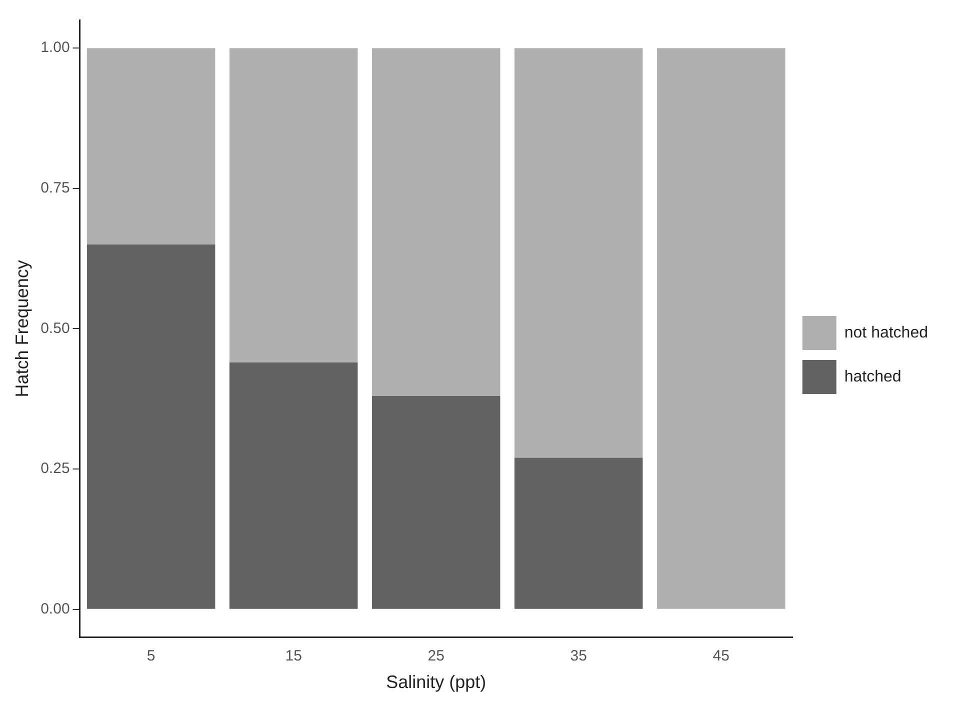 The width and height of the screenshot is (956, 714). What do you see at coordinates (55, 188) in the screenshot?
I see `y-tick-label: 0.75` at bounding box center [55, 188].